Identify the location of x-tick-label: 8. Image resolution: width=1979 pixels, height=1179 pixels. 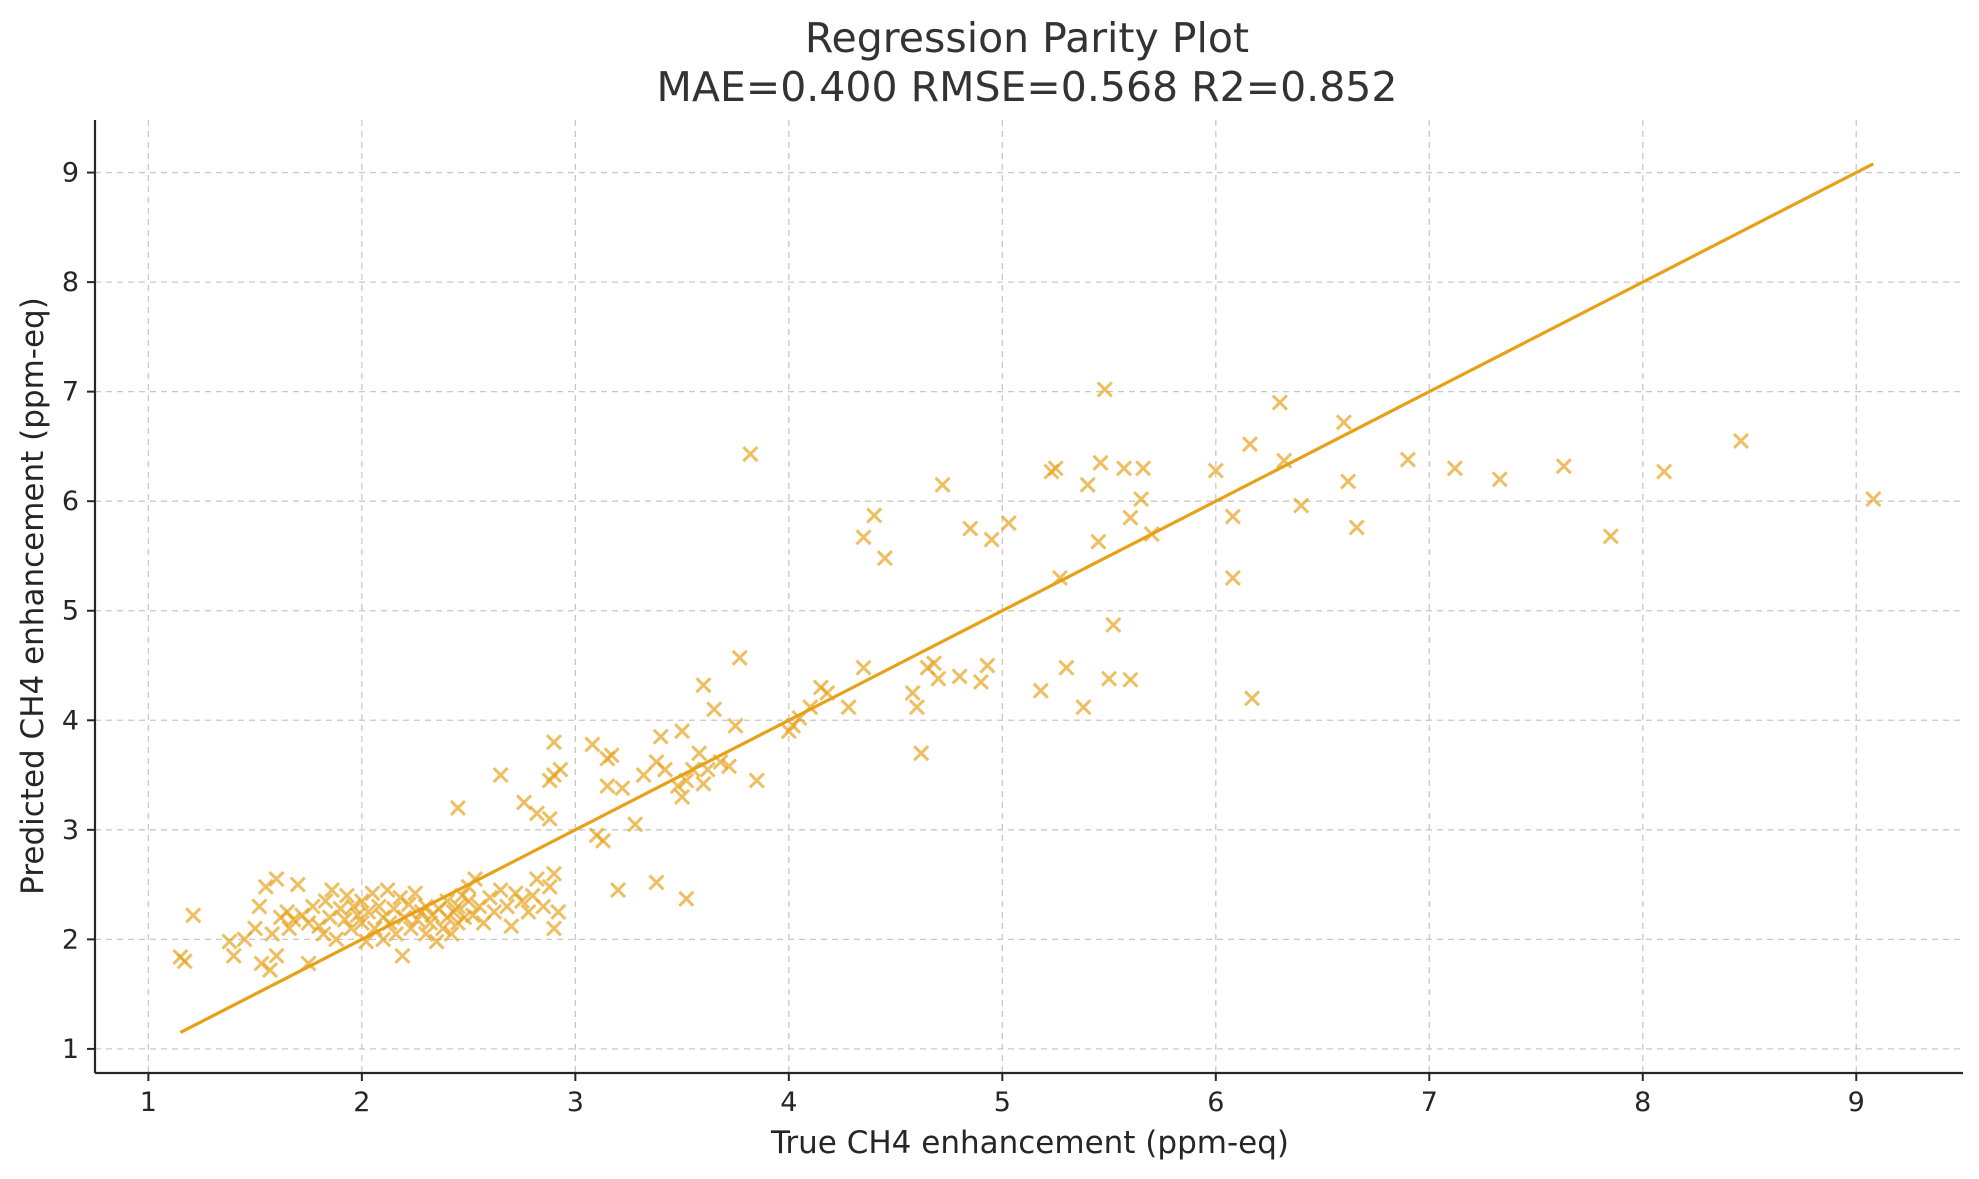
(1642, 1102).